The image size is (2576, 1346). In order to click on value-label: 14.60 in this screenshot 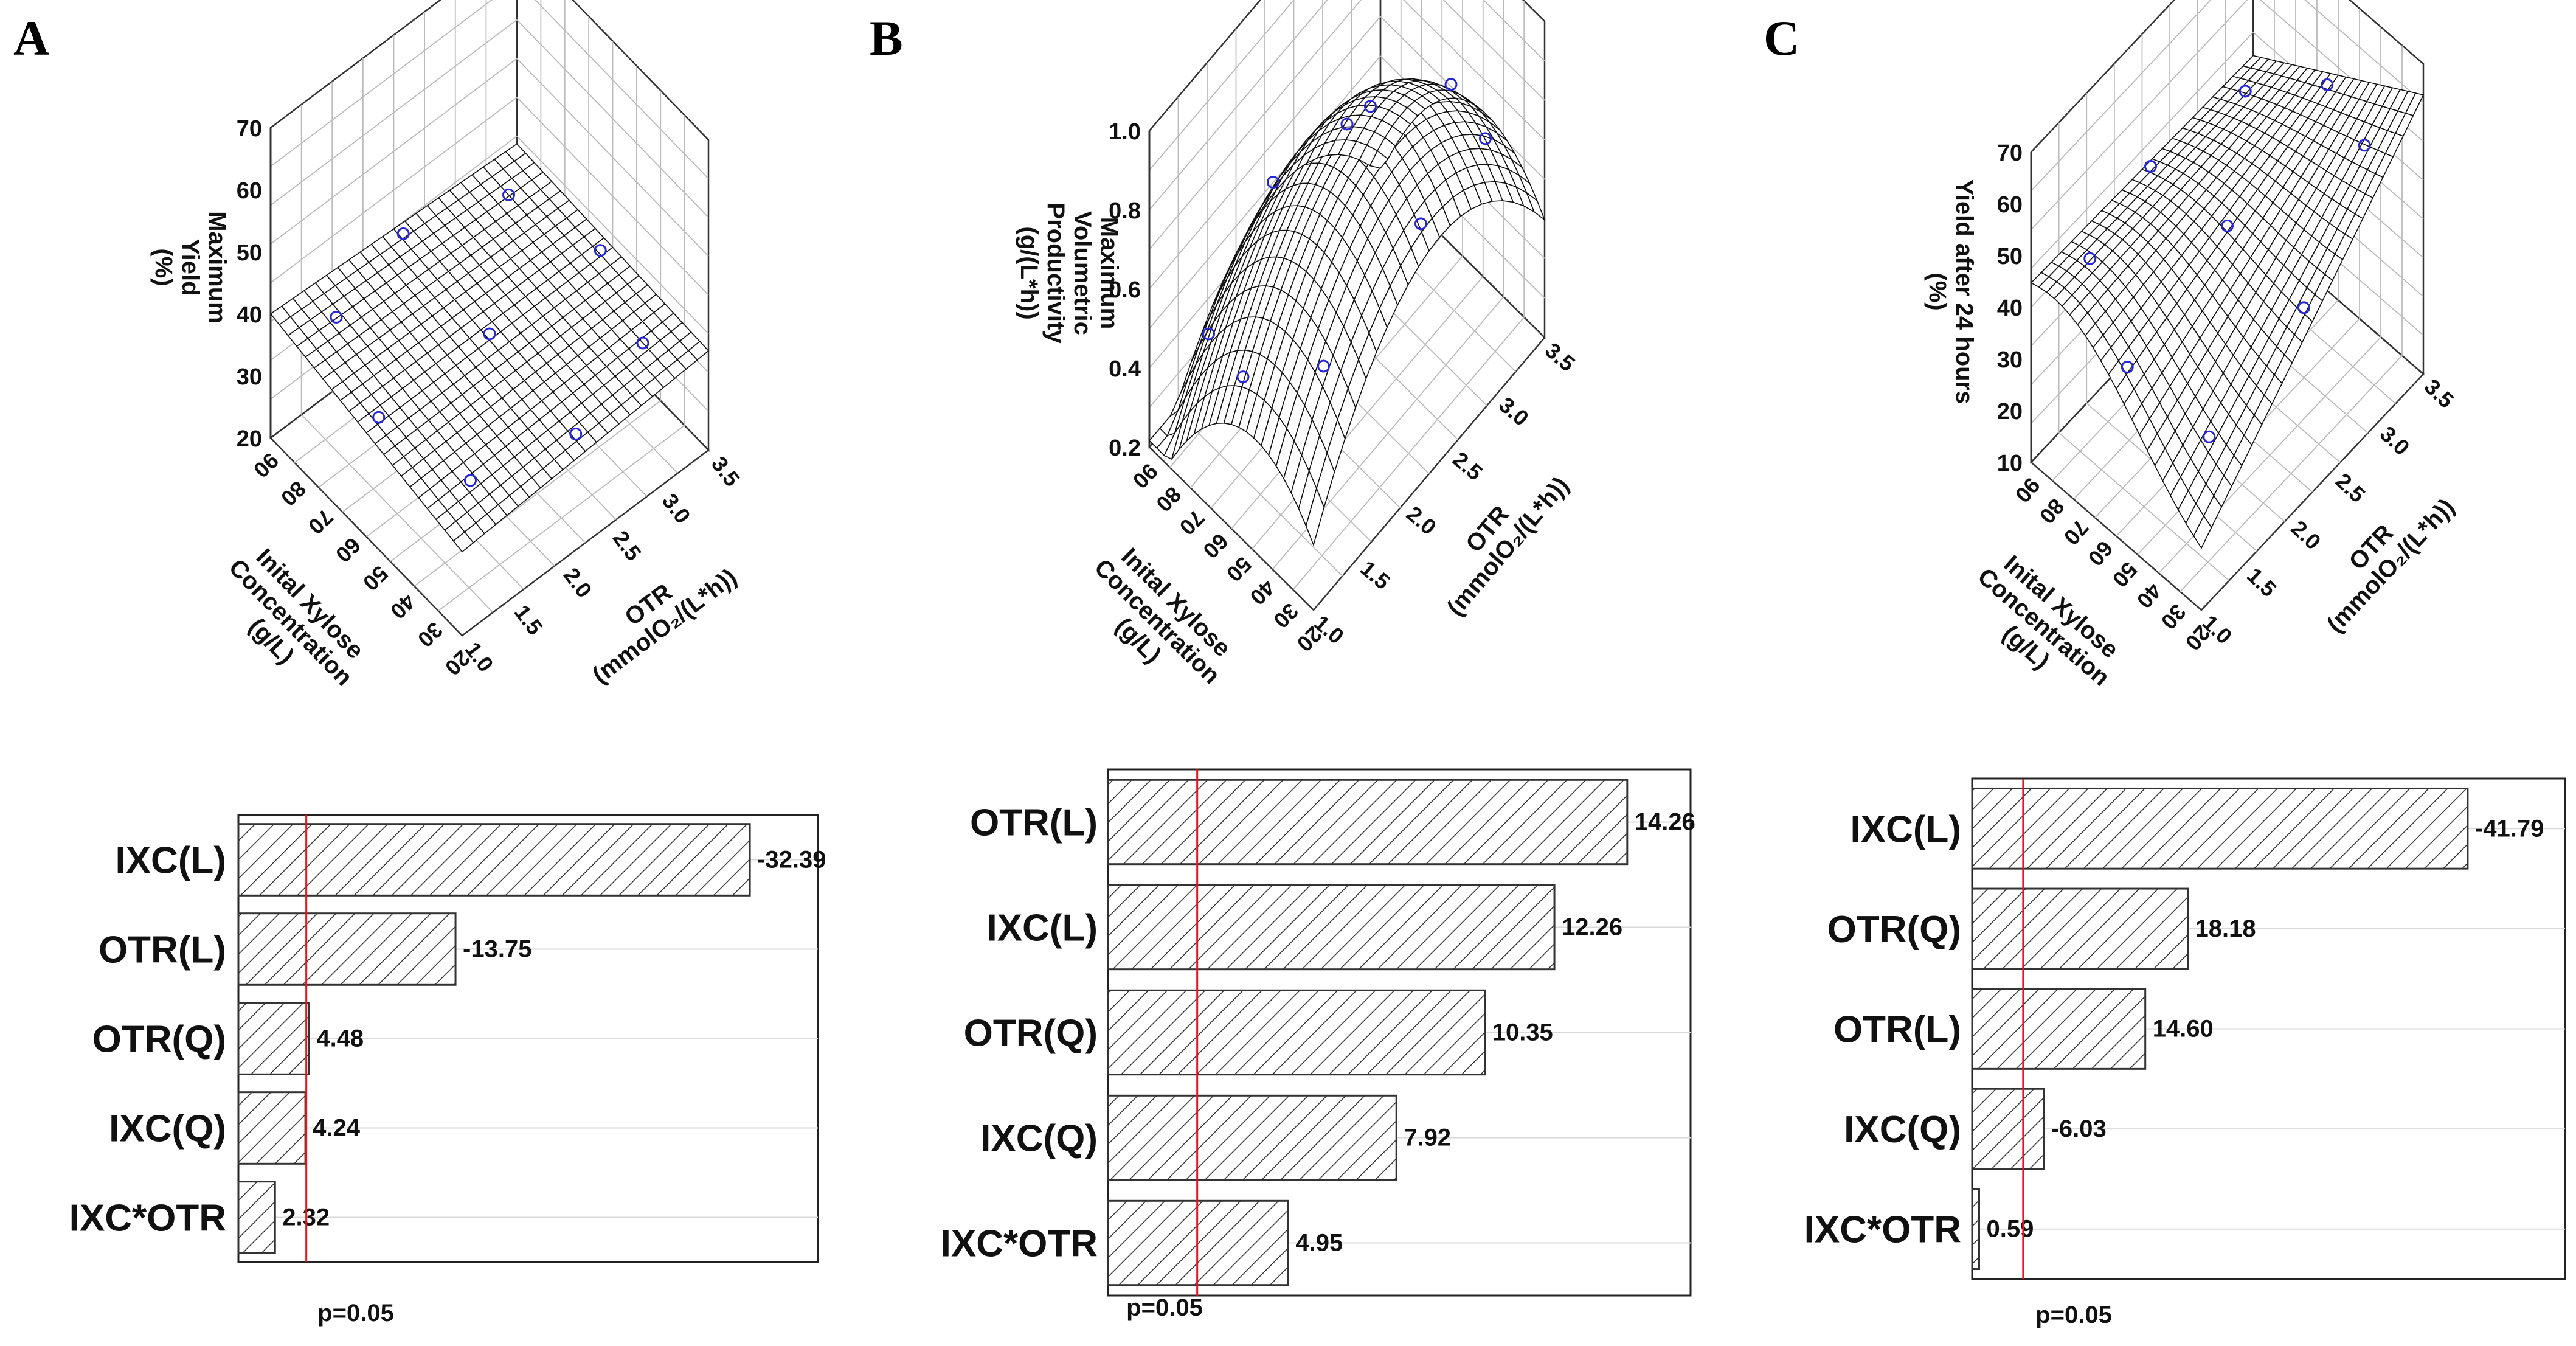, I will do `click(2183, 1029)`.